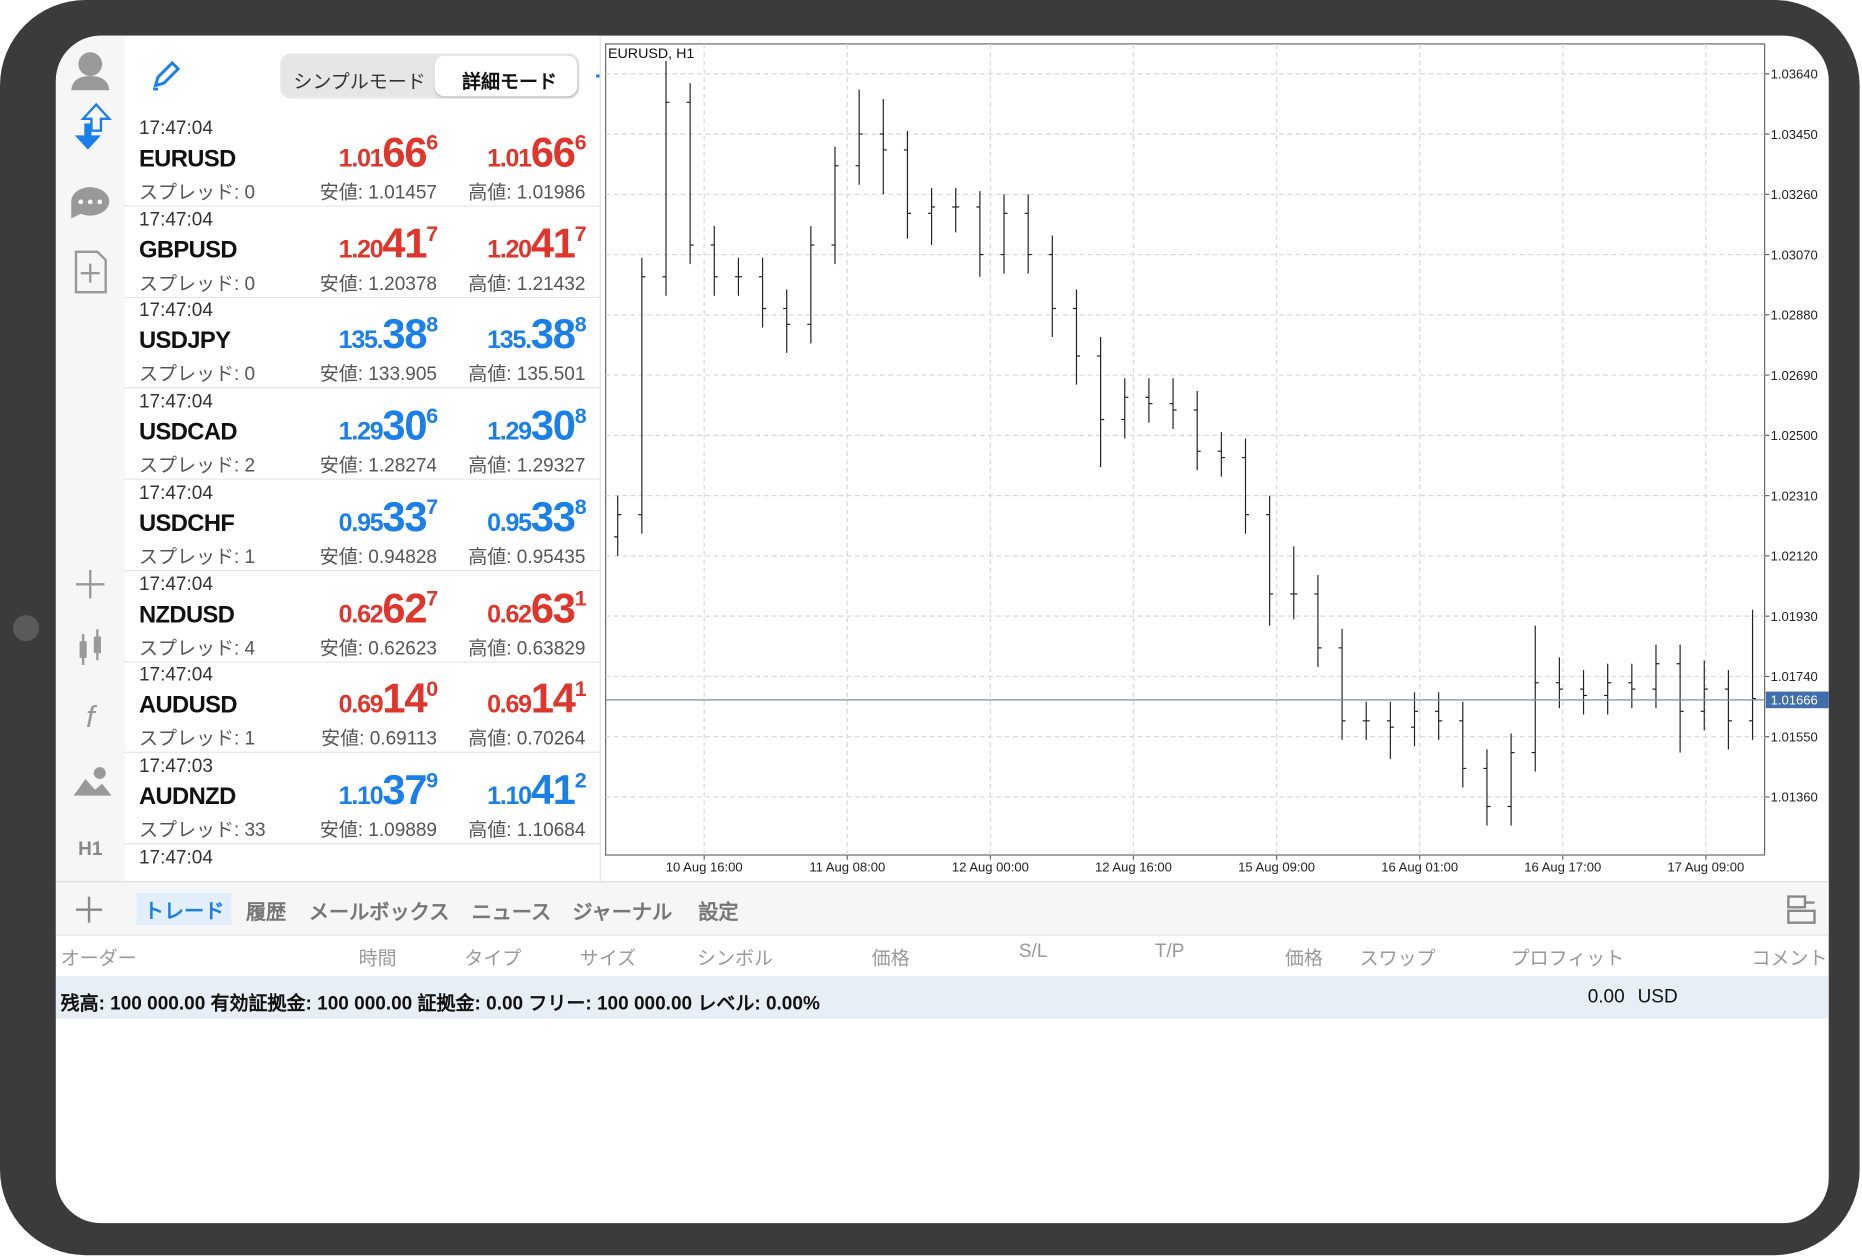 The width and height of the screenshot is (1862, 1258). What do you see at coordinates (90, 584) in the screenshot?
I see `crosshair-icon` at bounding box center [90, 584].